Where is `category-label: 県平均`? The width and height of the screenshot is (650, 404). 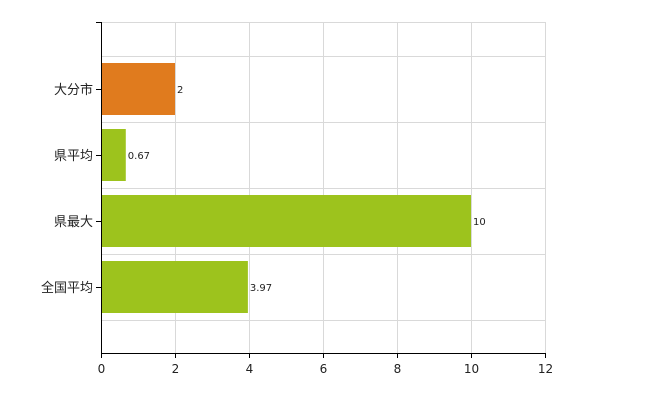 category-label: 県平均 is located at coordinates (73, 156).